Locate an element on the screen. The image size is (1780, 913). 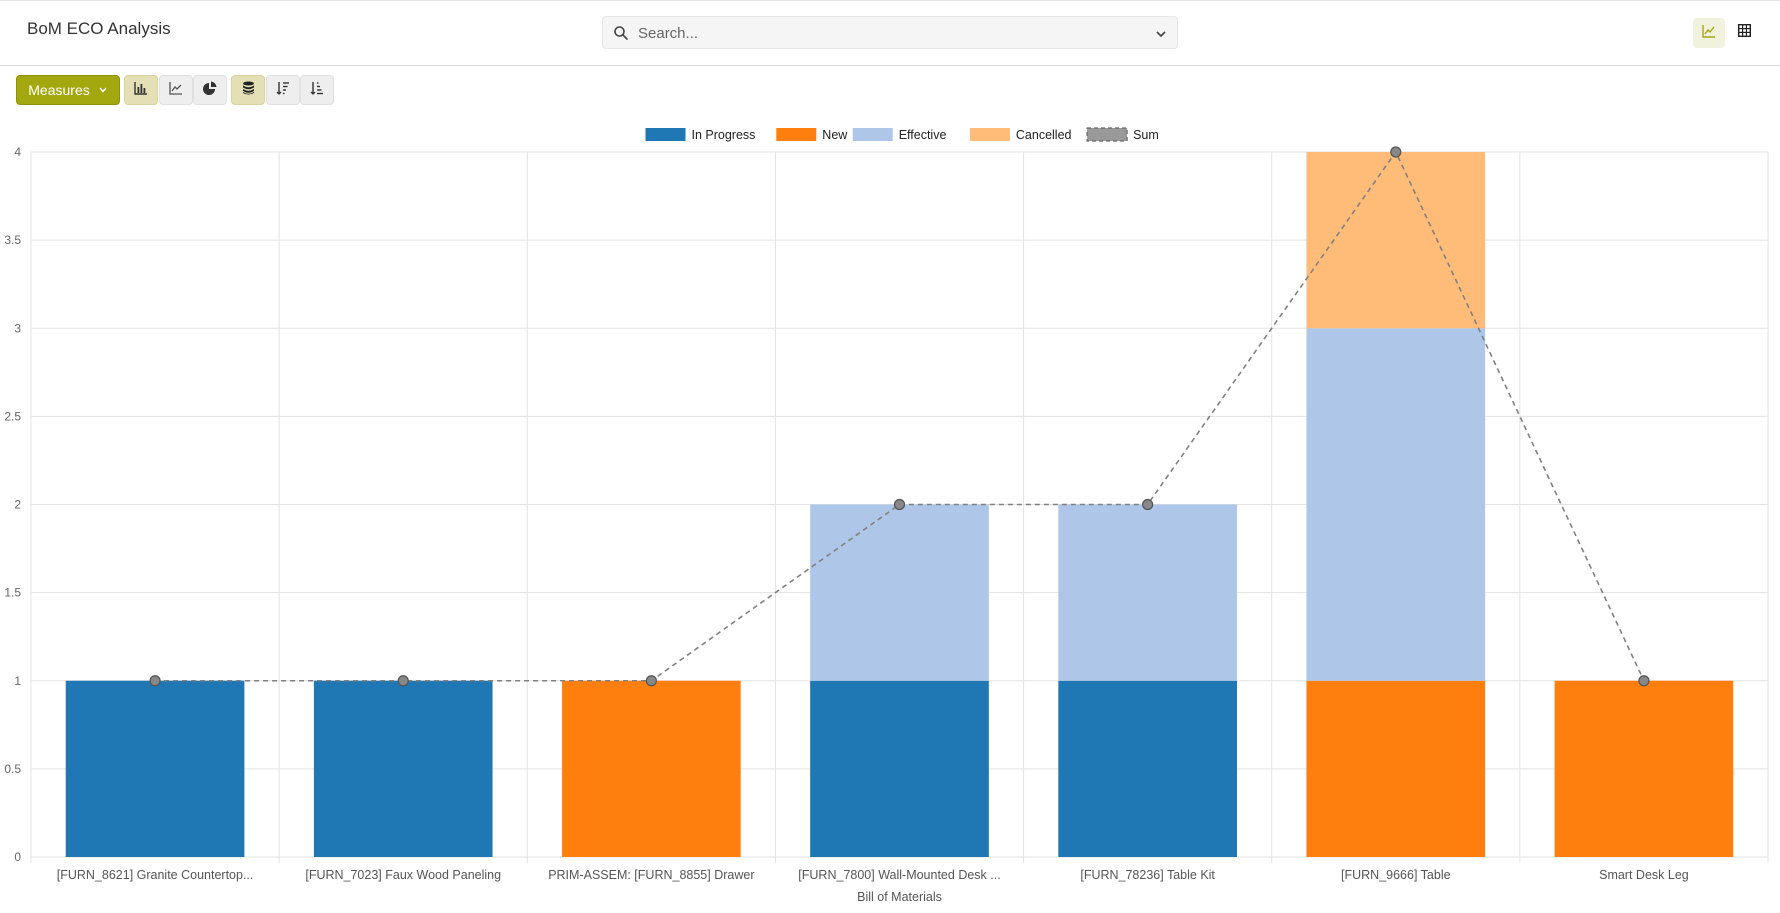
pie-chart-button is located at coordinates (210, 90).